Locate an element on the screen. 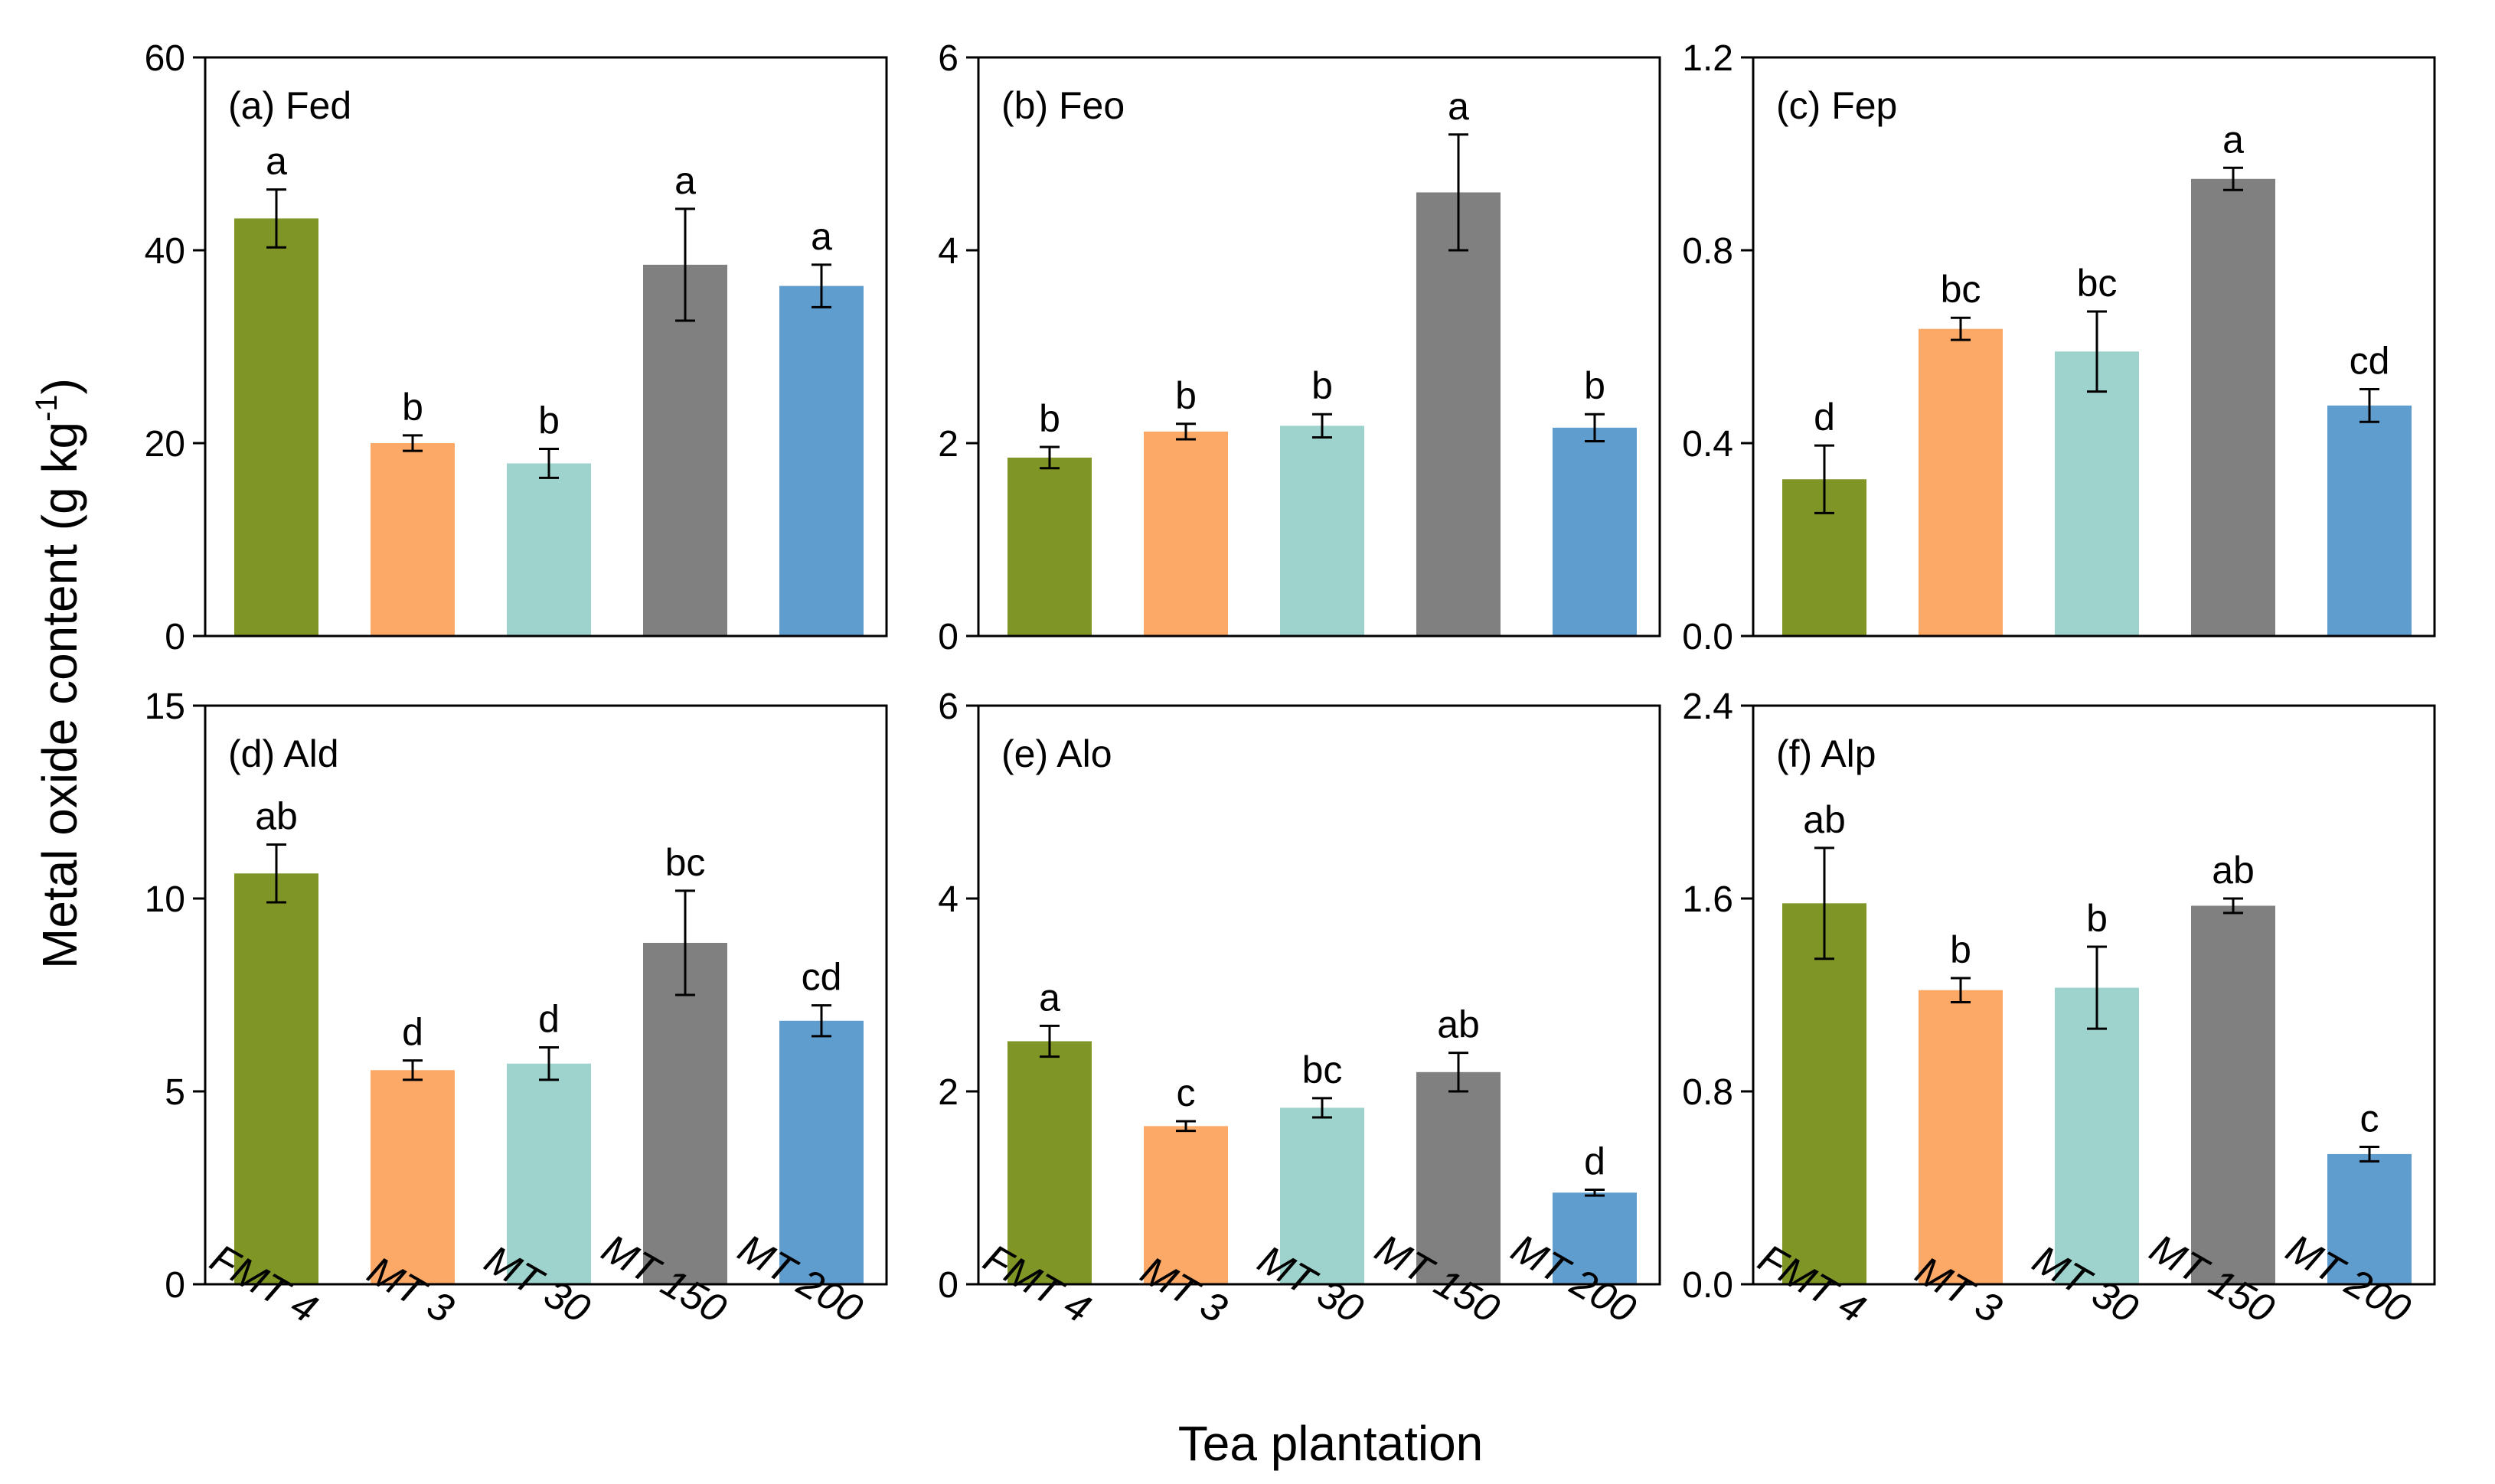  panel-title: (d) Ald is located at coordinates (283, 753).